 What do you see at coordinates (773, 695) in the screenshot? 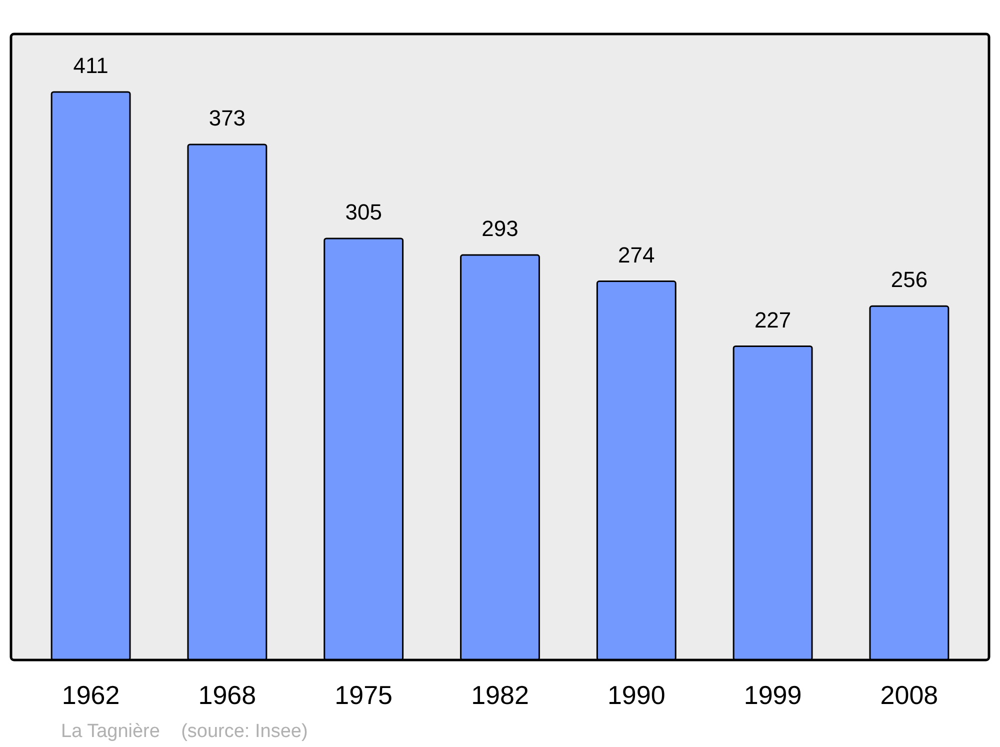
I see `x-tick-label: 1999` at bounding box center [773, 695].